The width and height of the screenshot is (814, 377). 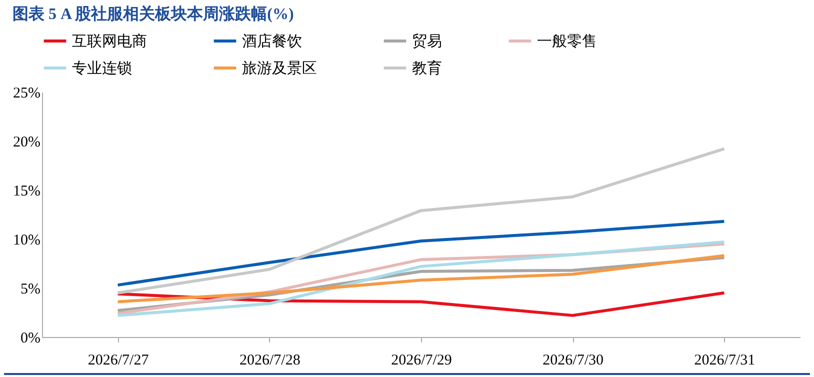 What do you see at coordinates (573, 360) in the screenshot?
I see `x-tick-label: 2026/7/30` at bounding box center [573, 360].